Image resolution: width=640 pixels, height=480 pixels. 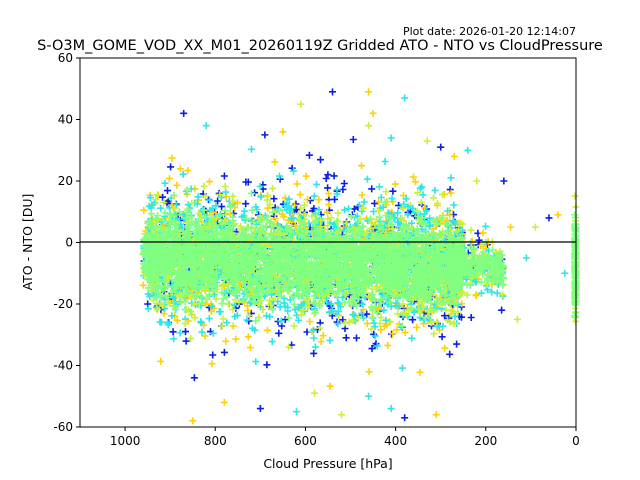 I want to click on x-tick-label: 600, so click(x=305, y=441).